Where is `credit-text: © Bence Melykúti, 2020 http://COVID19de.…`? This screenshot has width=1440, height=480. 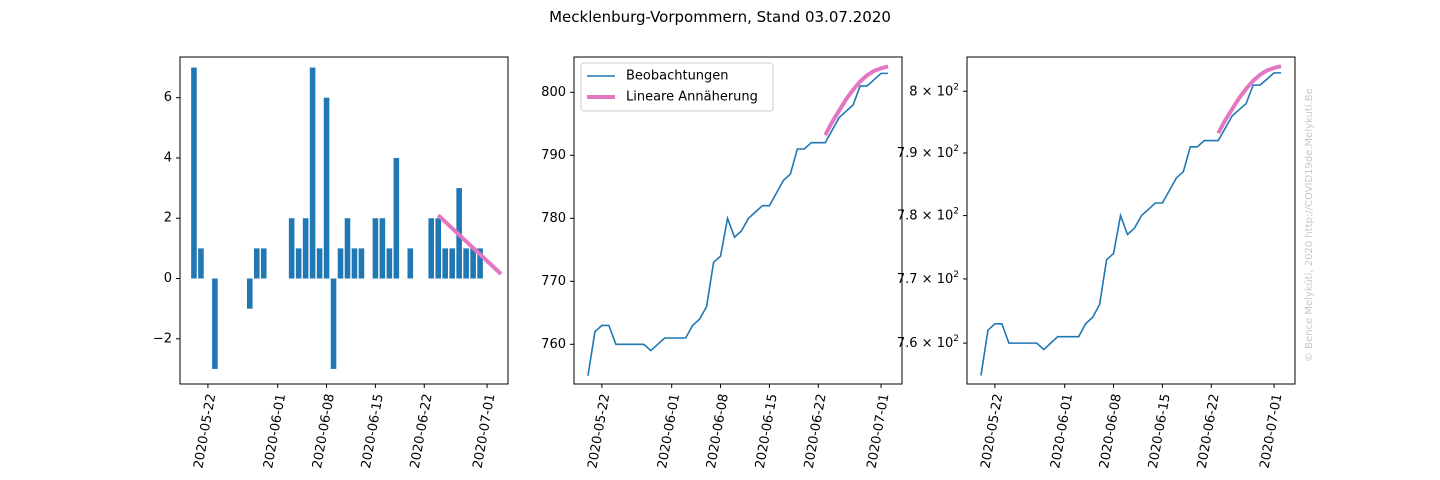 credit-text: © Bence Melykúti, 2020 http://COVID19de.… is located at coordinates (1309, 225).